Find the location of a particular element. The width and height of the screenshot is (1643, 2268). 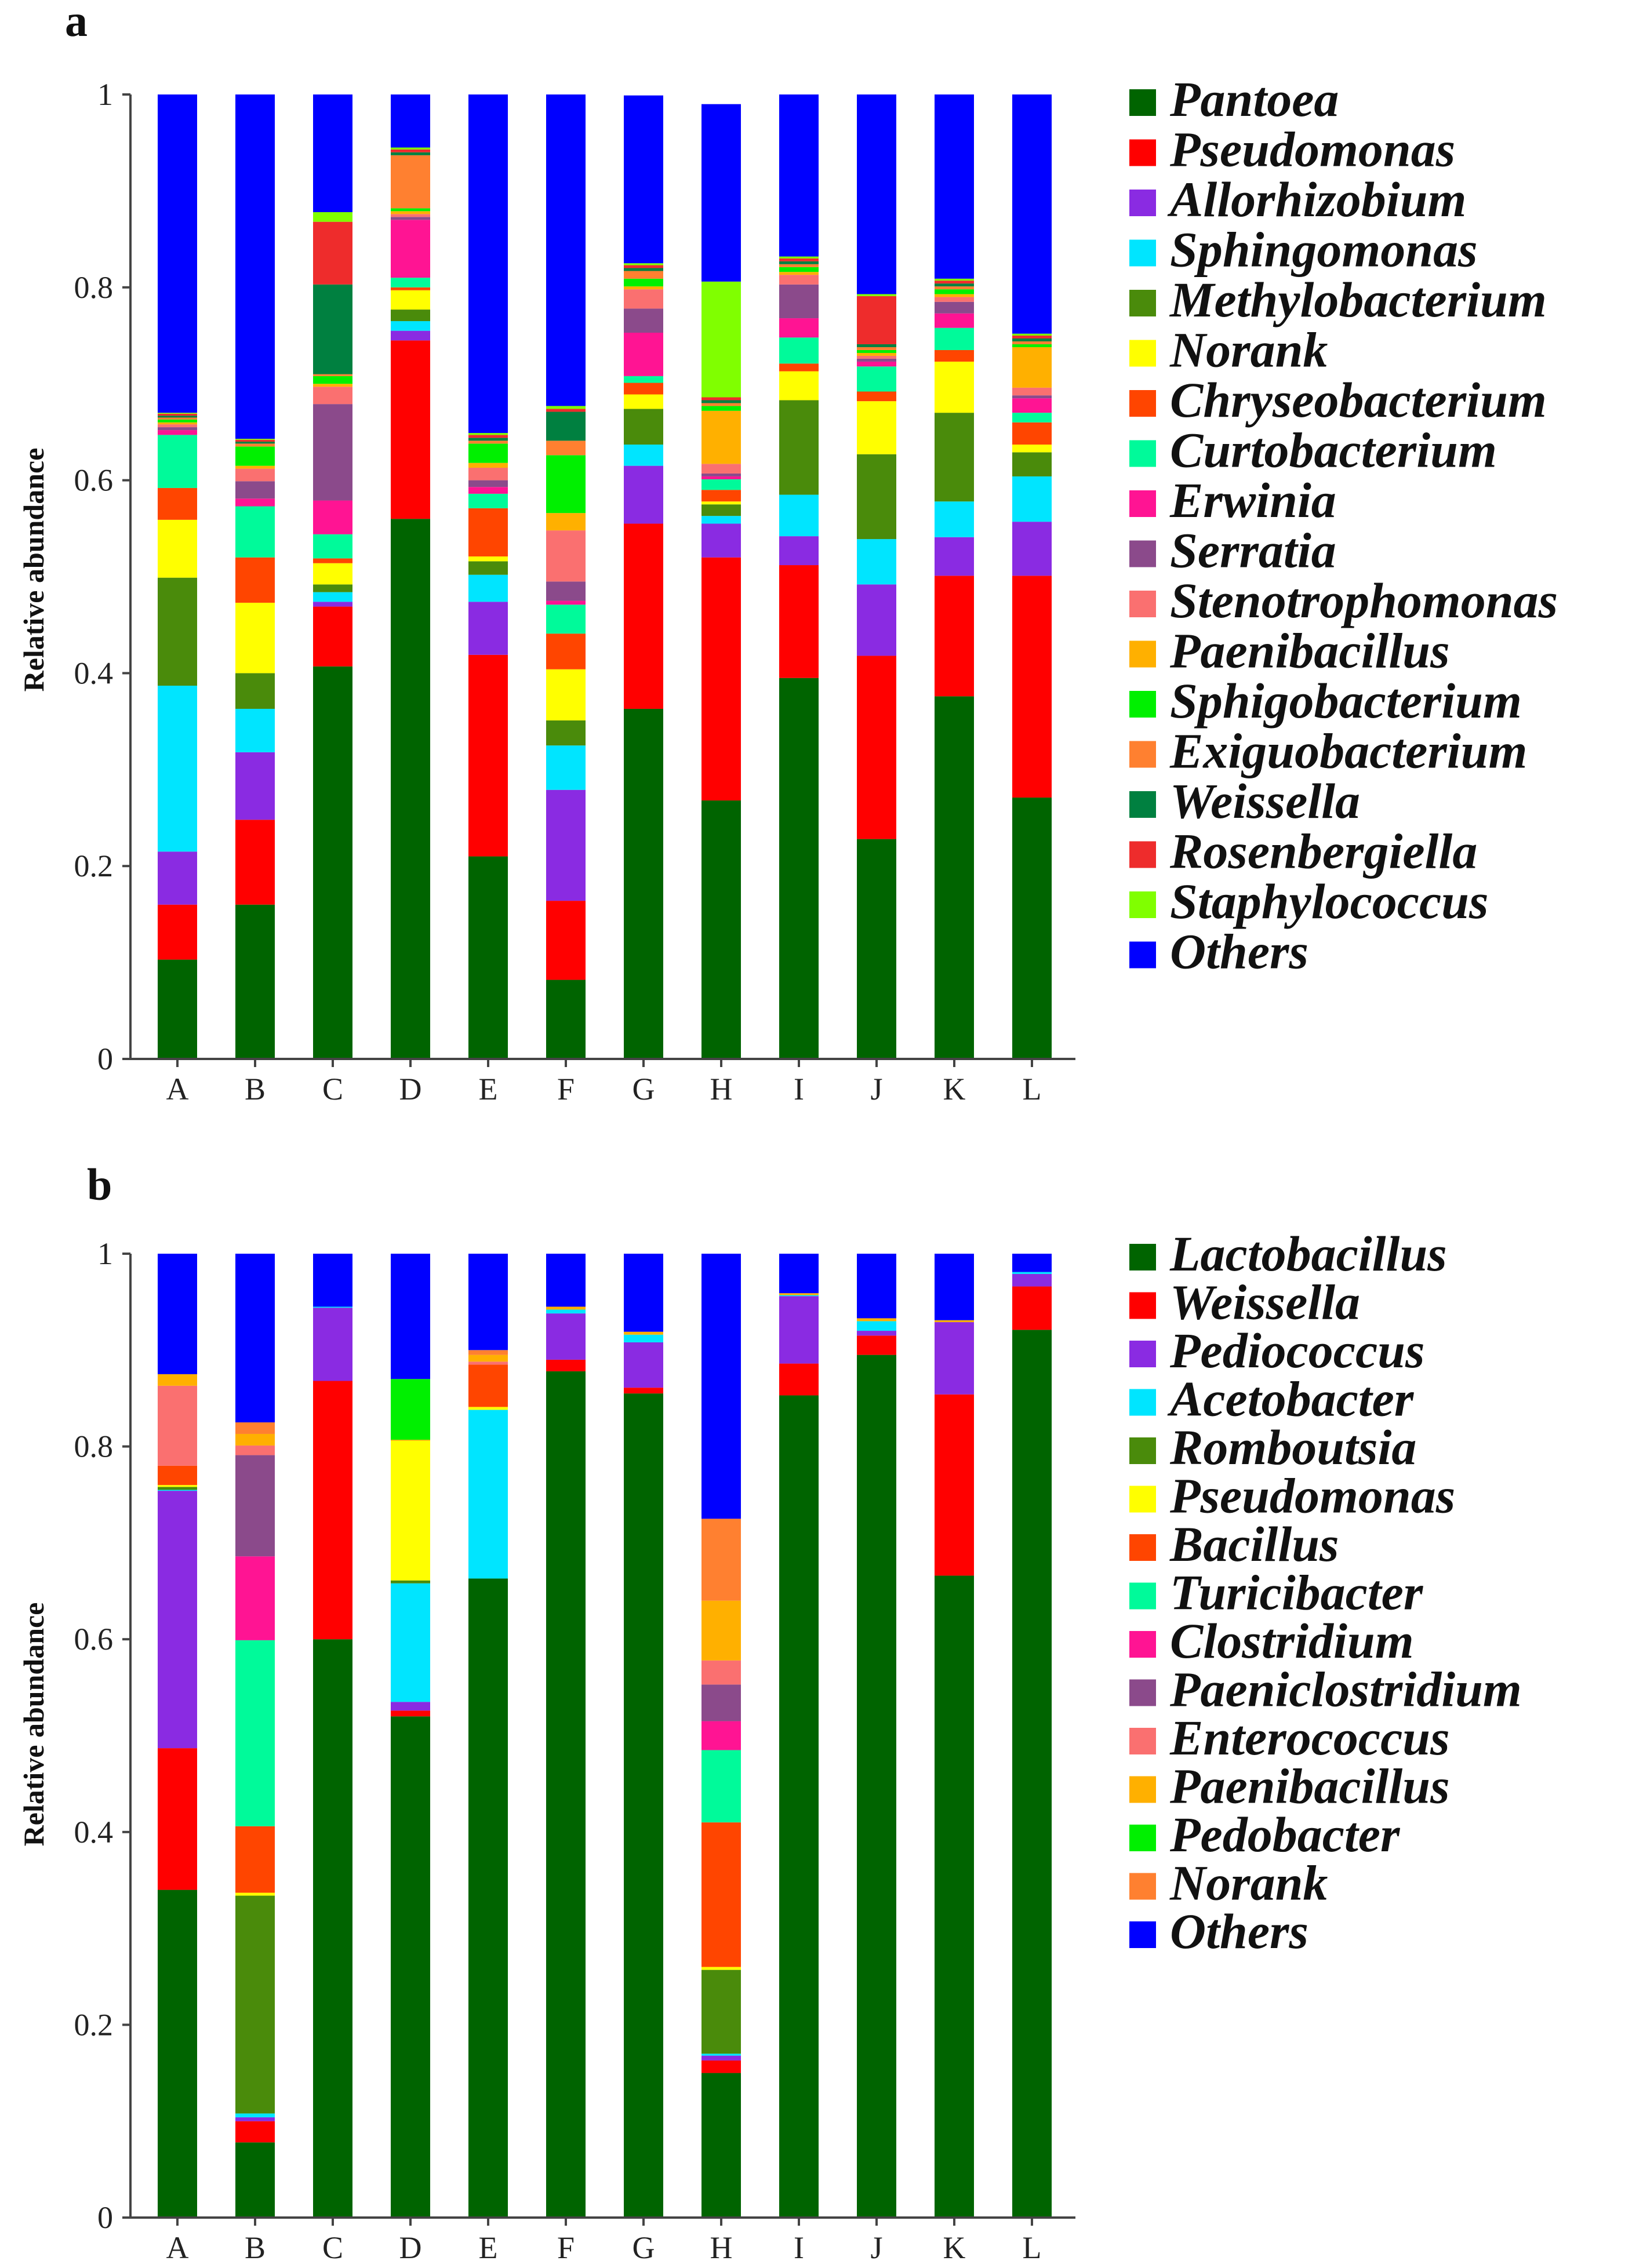

panel-a-y-axis-title: Relative abundance is located at coordinates (33, 570).